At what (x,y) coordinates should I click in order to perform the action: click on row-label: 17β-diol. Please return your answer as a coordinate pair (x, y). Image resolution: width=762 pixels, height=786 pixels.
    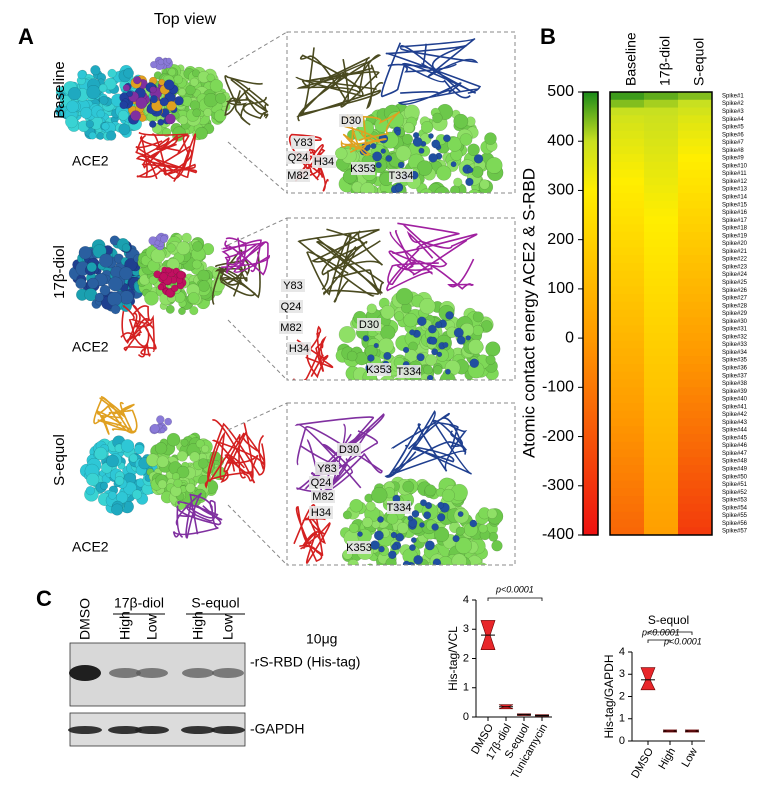
    Looking at the image, I should click on (59, 272).